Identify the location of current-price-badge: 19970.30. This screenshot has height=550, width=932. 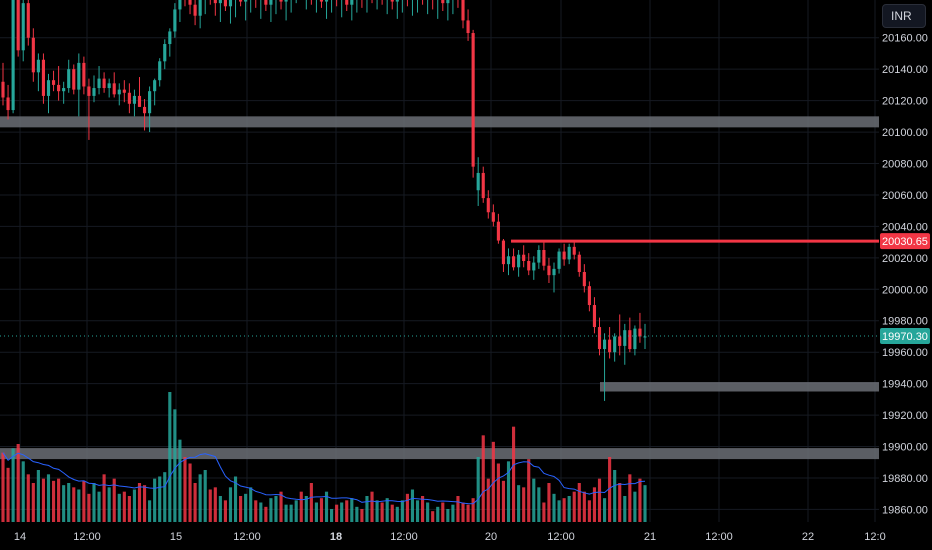
(905, 335).